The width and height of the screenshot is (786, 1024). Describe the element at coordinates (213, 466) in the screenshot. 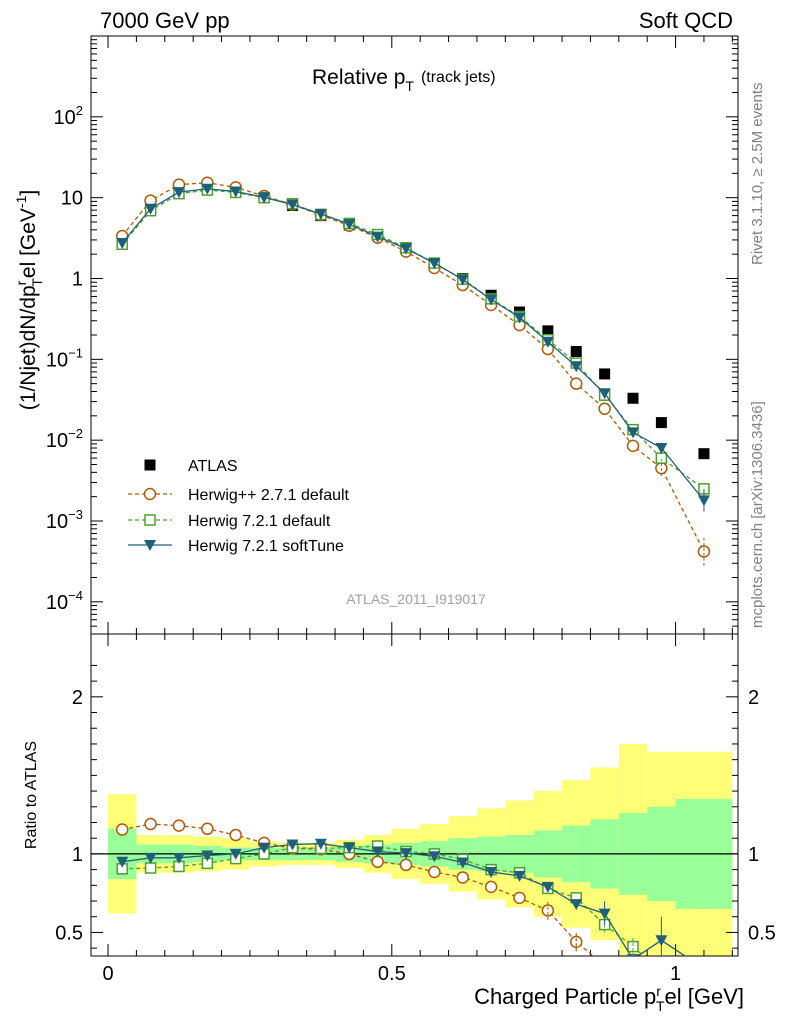

I see `legend-label: ATLAS` at that location.